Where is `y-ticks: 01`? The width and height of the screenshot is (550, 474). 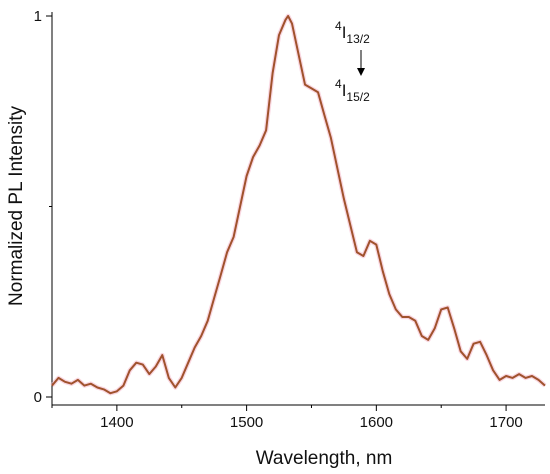
y-ticks: 01 is located at coordinates (43, 207).